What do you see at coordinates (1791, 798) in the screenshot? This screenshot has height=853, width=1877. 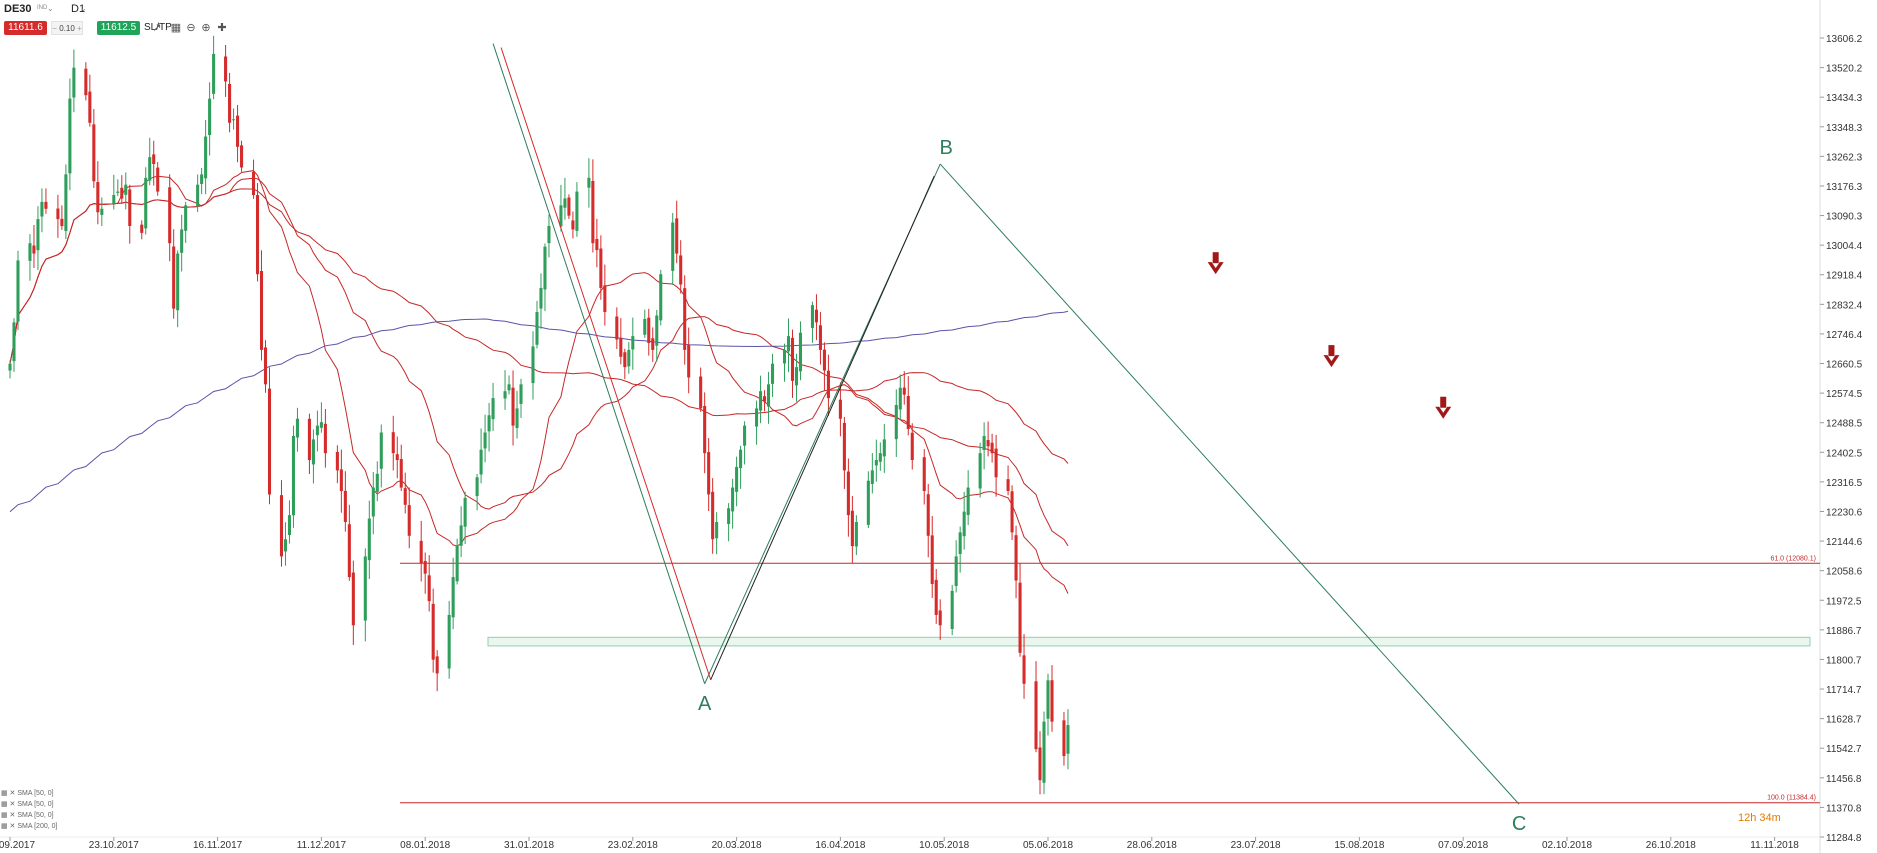 I see `fib-level-label: 100.0 (11384.4)` at bounding box center [1791, 798].